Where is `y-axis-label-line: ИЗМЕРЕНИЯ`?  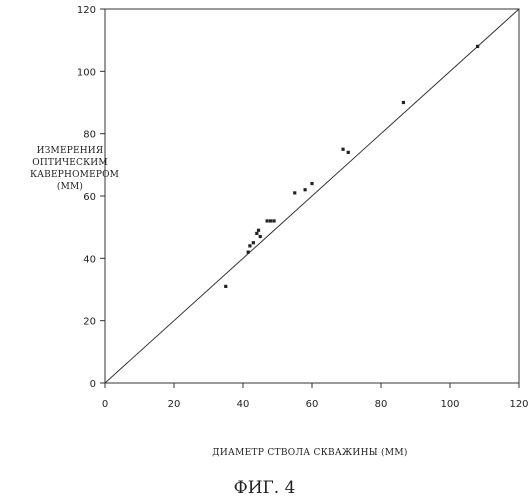 y-axis-label-line: ИЗМЕРЕНИЯ is located at coordinates (70, 151).